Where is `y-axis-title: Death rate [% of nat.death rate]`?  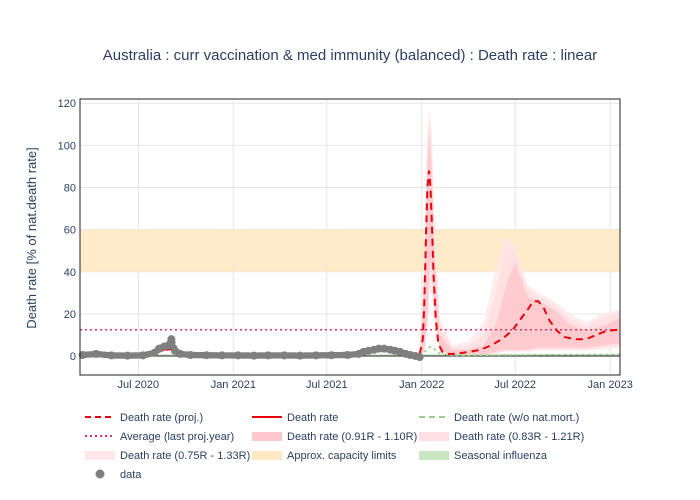 y-axis-title: Death rate [% of nat.death rate] is located at coordinates (31, 237).